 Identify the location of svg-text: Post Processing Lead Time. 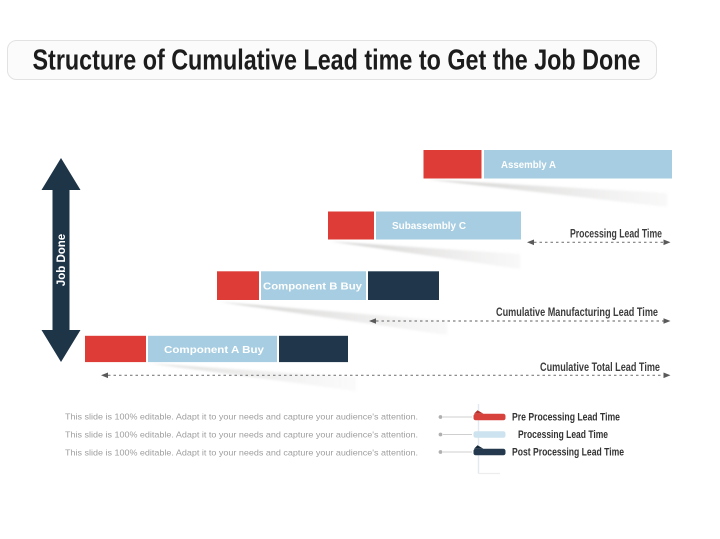
(568, 453).